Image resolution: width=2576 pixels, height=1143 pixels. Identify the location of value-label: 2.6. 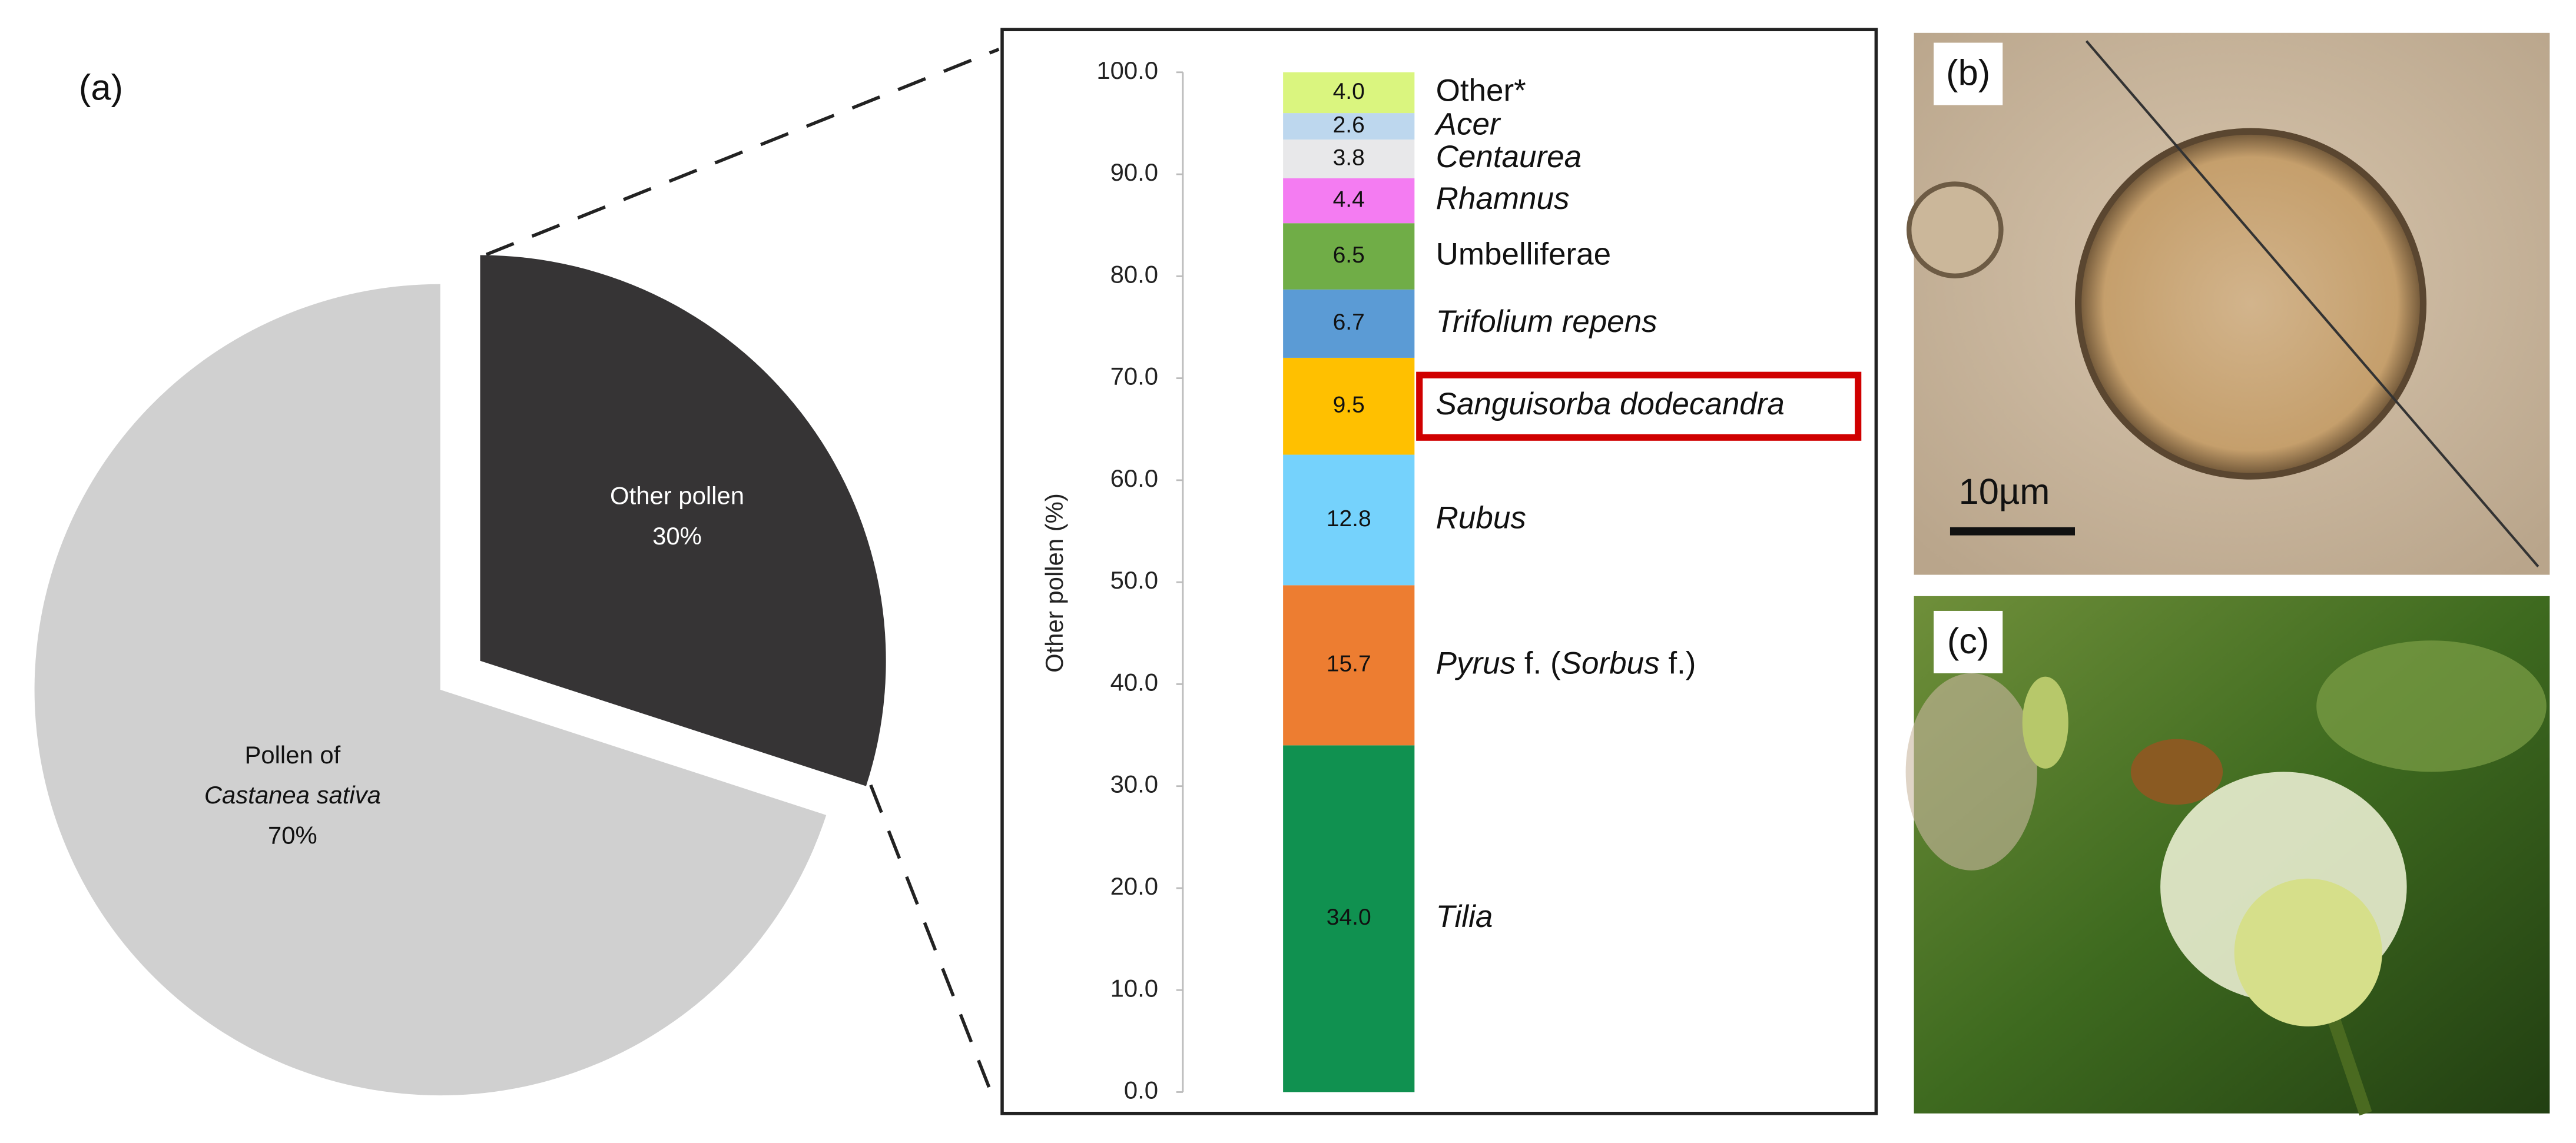
(1349, 125).